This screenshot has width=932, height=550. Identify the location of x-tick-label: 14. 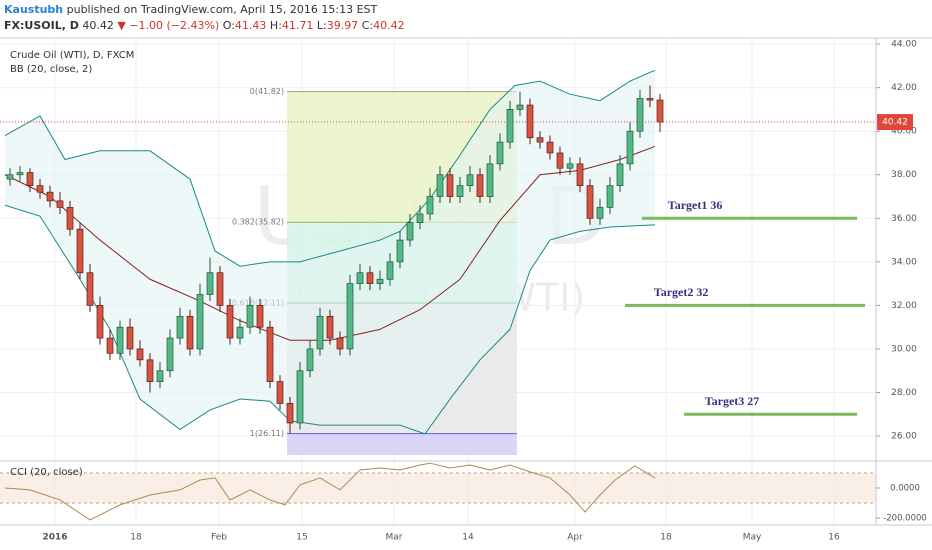
(468, 538).